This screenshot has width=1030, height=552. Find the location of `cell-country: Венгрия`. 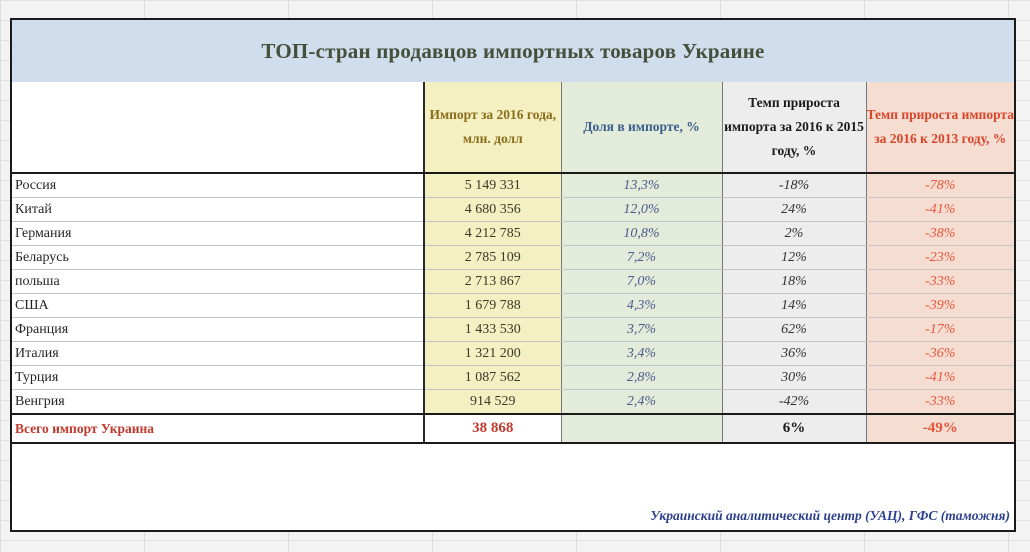

cell-country: Венгрия is located at coordinates (218, 402).